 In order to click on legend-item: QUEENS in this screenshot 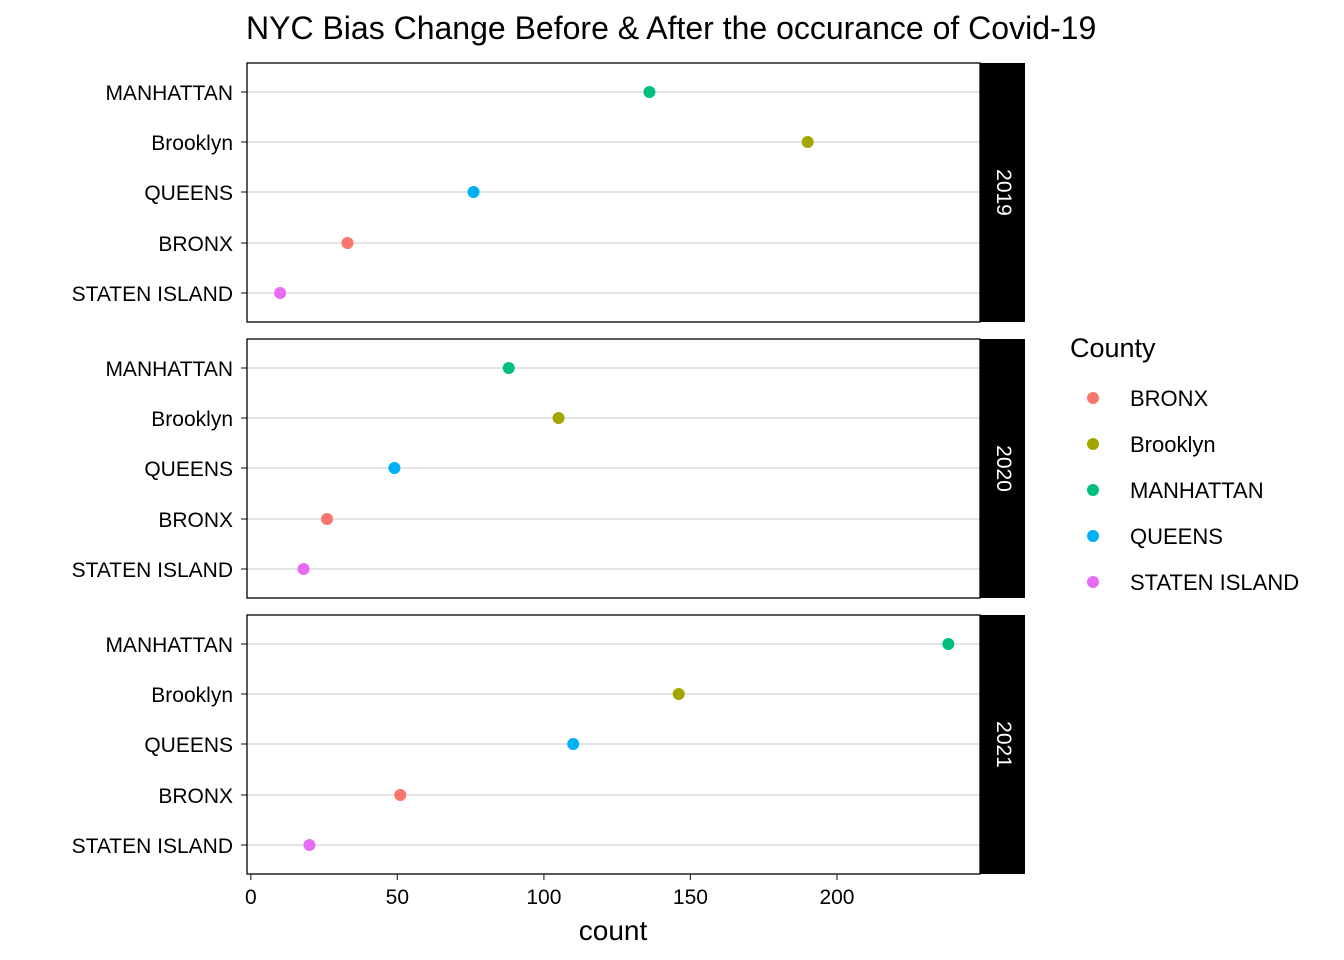, I will do `click(1155, 536)`.